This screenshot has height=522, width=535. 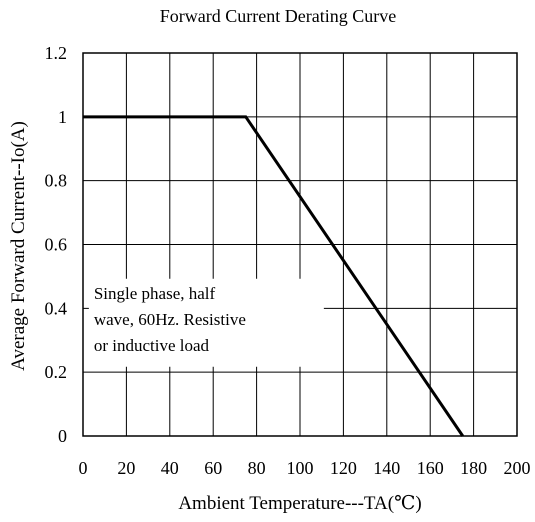 I want to click on x-tick-label: 20, so click(x=126, y=468).